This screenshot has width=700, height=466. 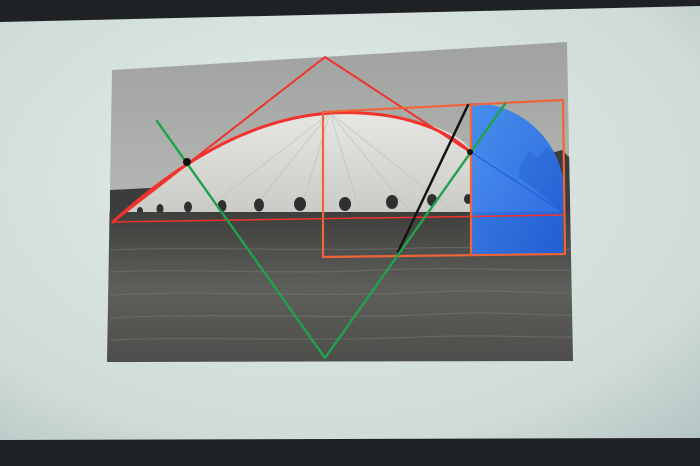 What do you see at coordinates (337, 218) in the screenshot?
I see `red-base-line` at bounding box center [337, 218].